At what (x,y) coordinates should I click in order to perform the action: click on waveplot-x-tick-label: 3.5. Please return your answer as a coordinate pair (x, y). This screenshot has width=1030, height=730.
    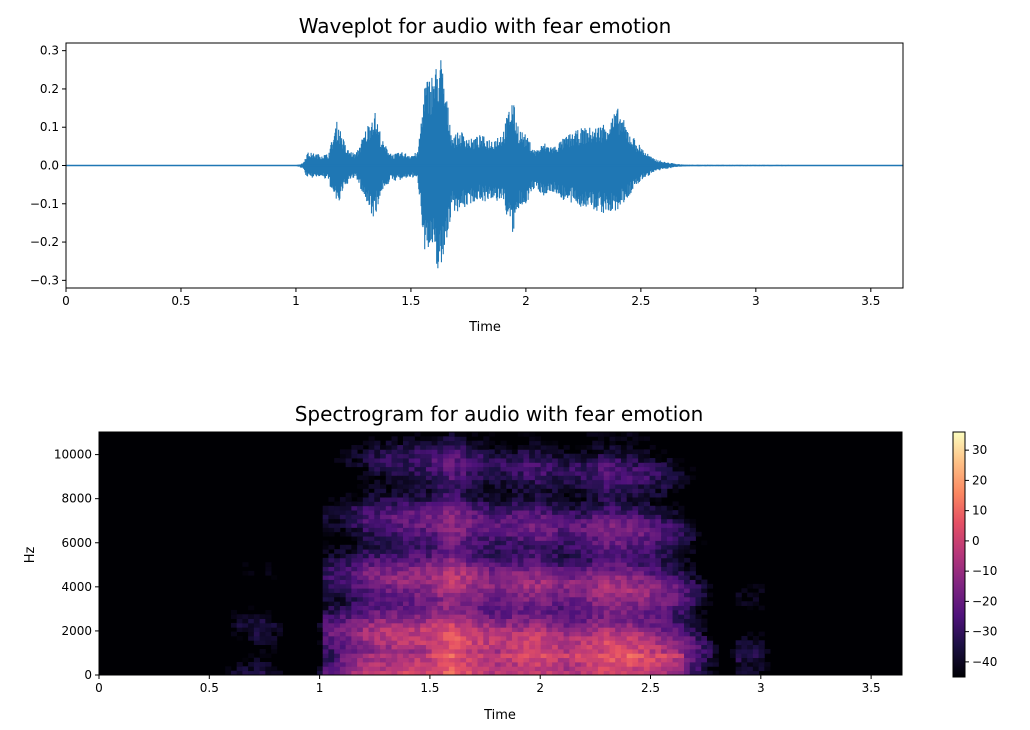
    Looking at the image, I should click on (870, 301).